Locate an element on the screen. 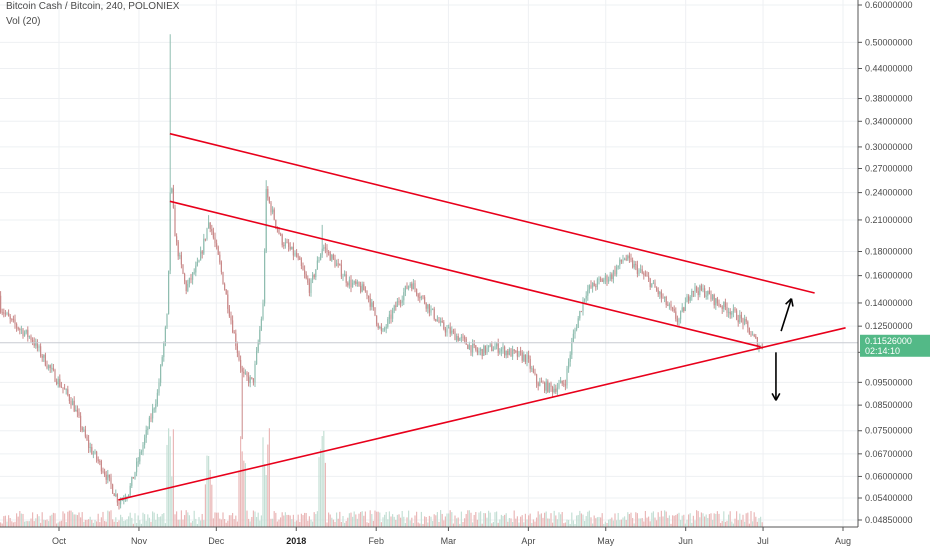  arrow-breakdown-down is located at coordinates (776, 376).